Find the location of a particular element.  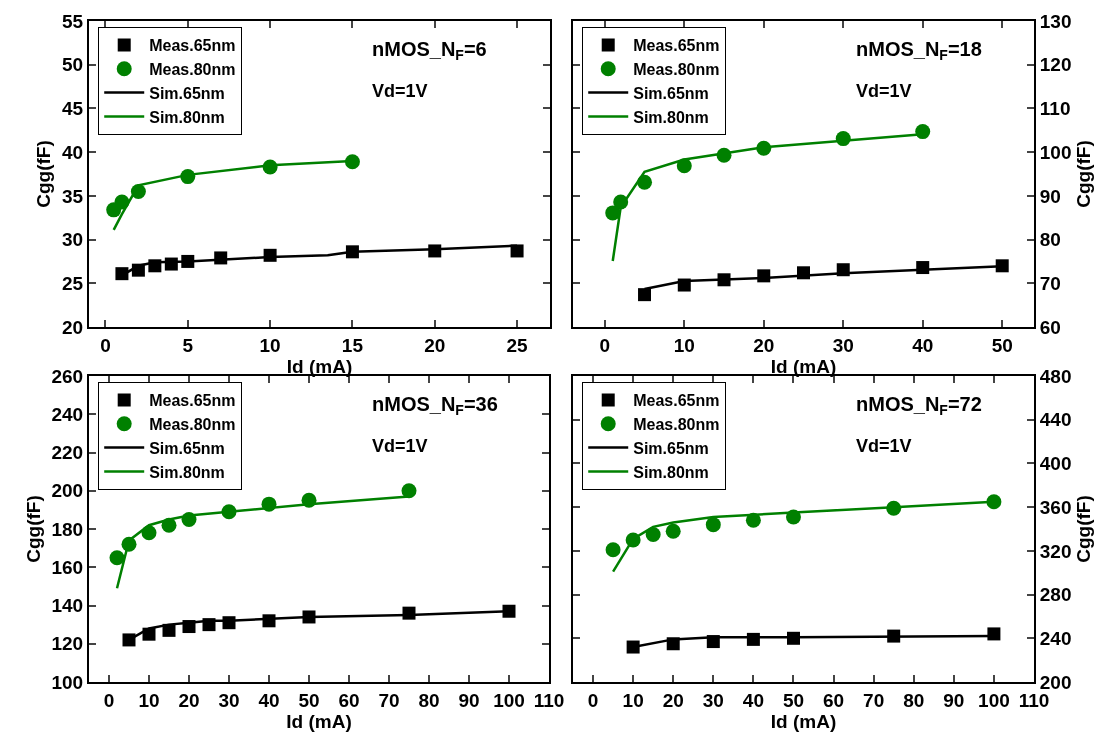

y-tick-label: 260 is located at coordinates (67, 376).